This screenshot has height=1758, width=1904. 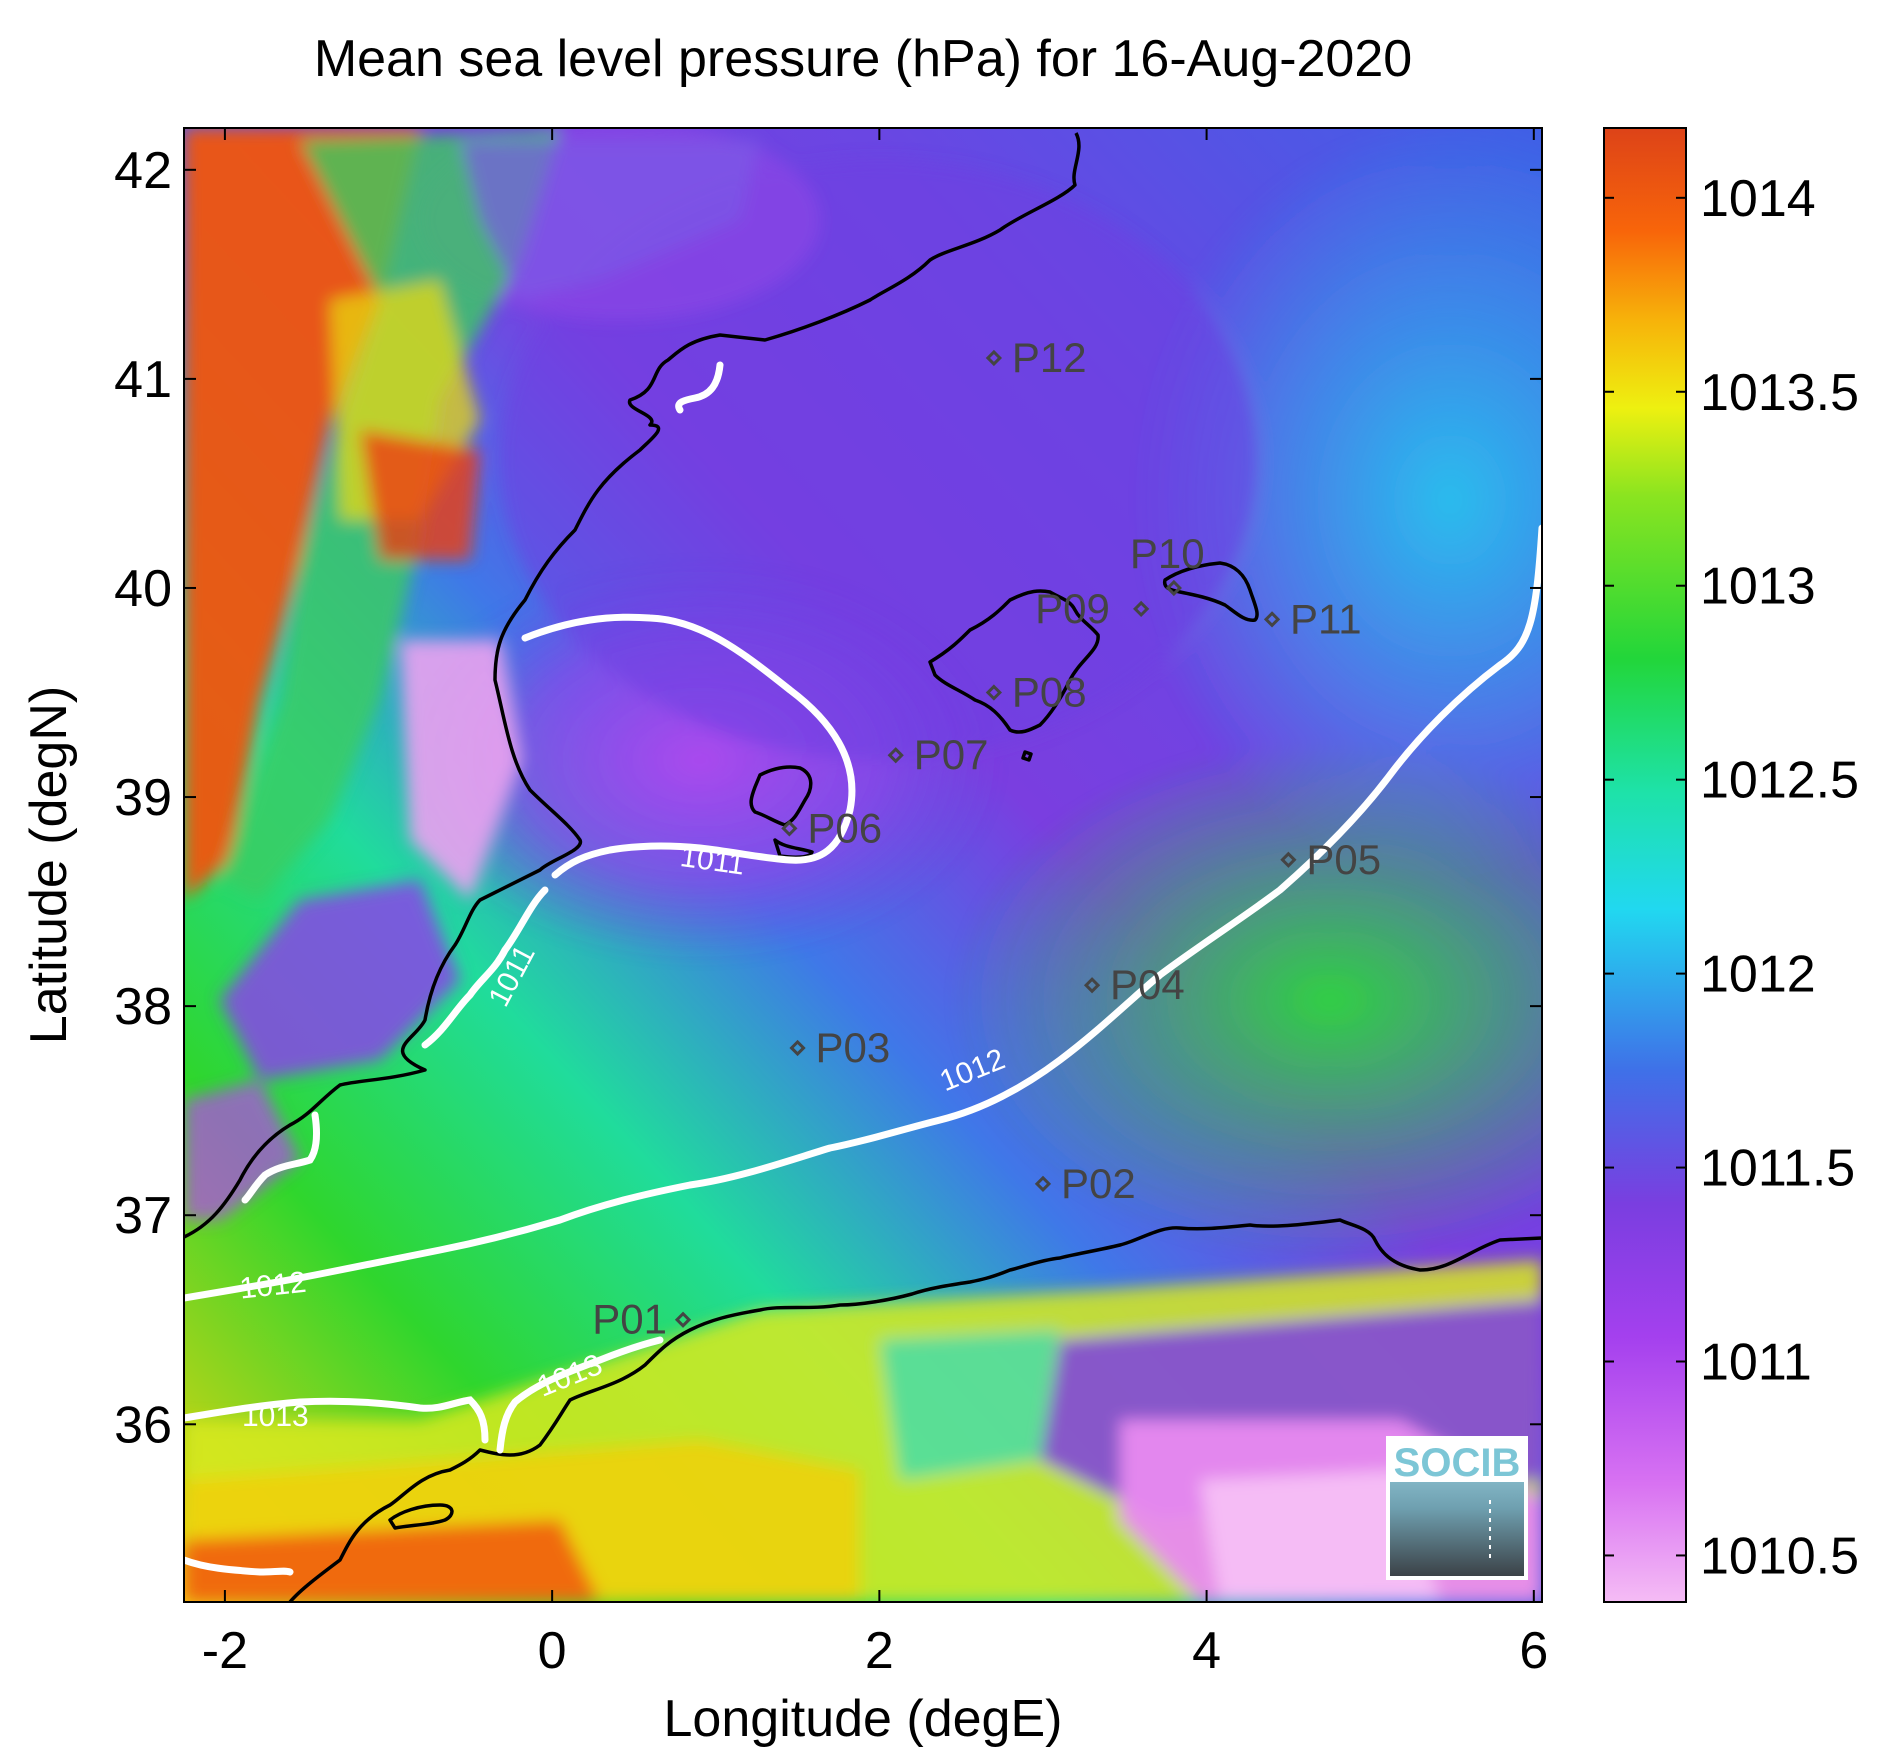 I want to click on station-marker: P03, so click(x=840, y=1047).